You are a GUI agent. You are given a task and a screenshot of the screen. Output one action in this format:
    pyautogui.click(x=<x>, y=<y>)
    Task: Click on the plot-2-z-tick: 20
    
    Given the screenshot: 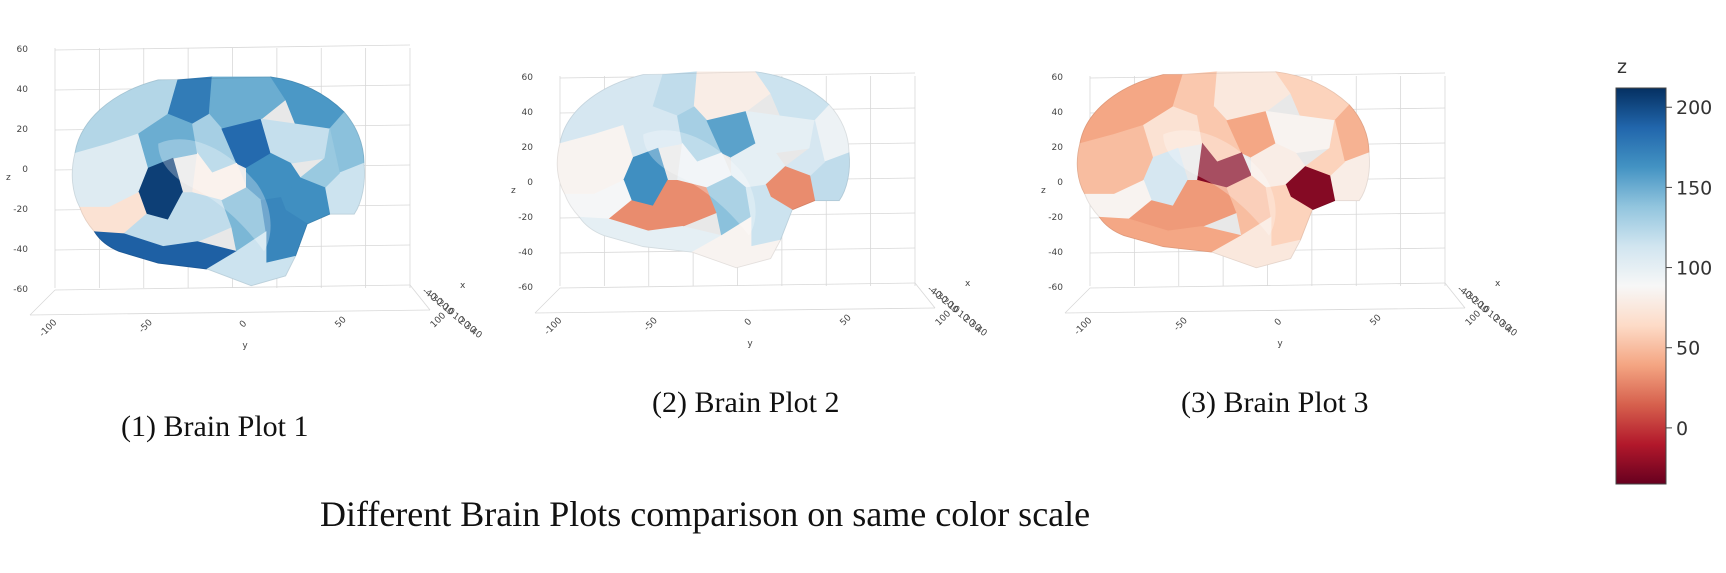 What is the action you would take?
    pyautogui.click(x=528, y=148)
    